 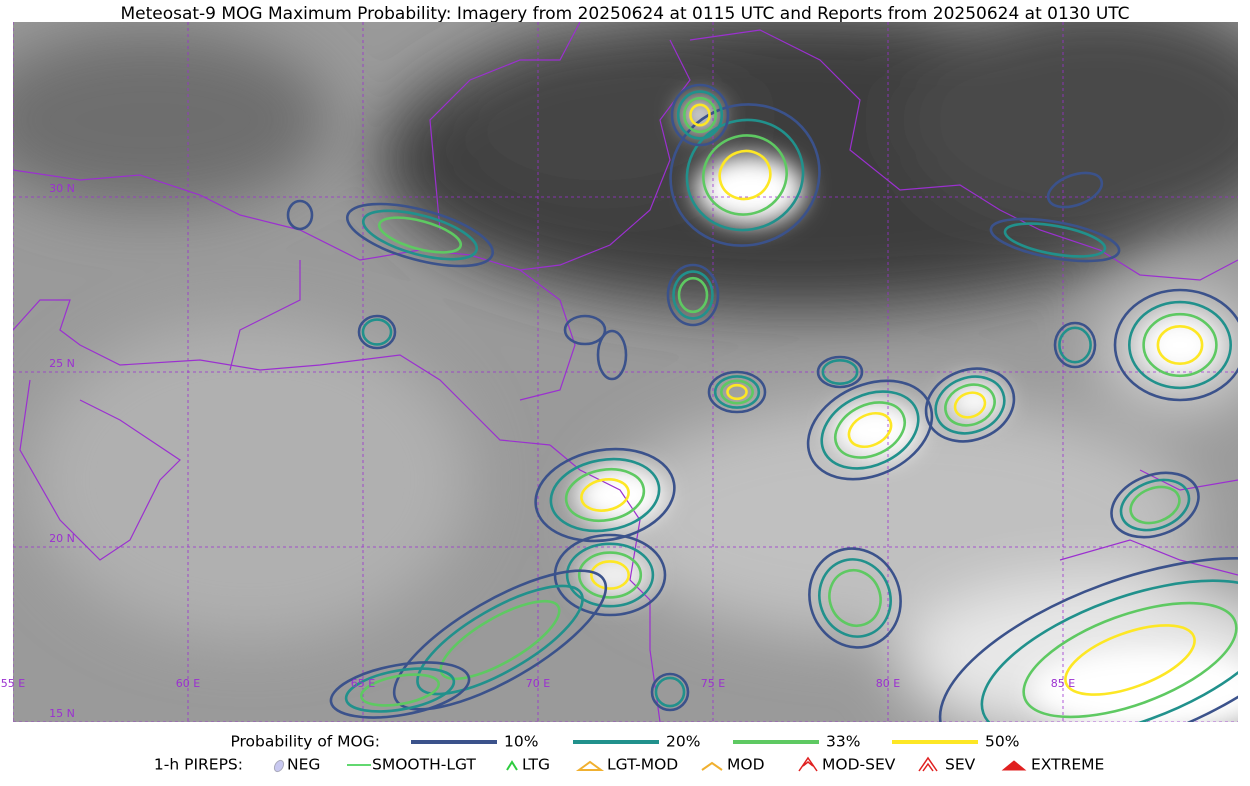 What do you see at coordinates (521, 742) in the screenshot?
I see `legend-label: 10%` at bounding box center [521, 742].